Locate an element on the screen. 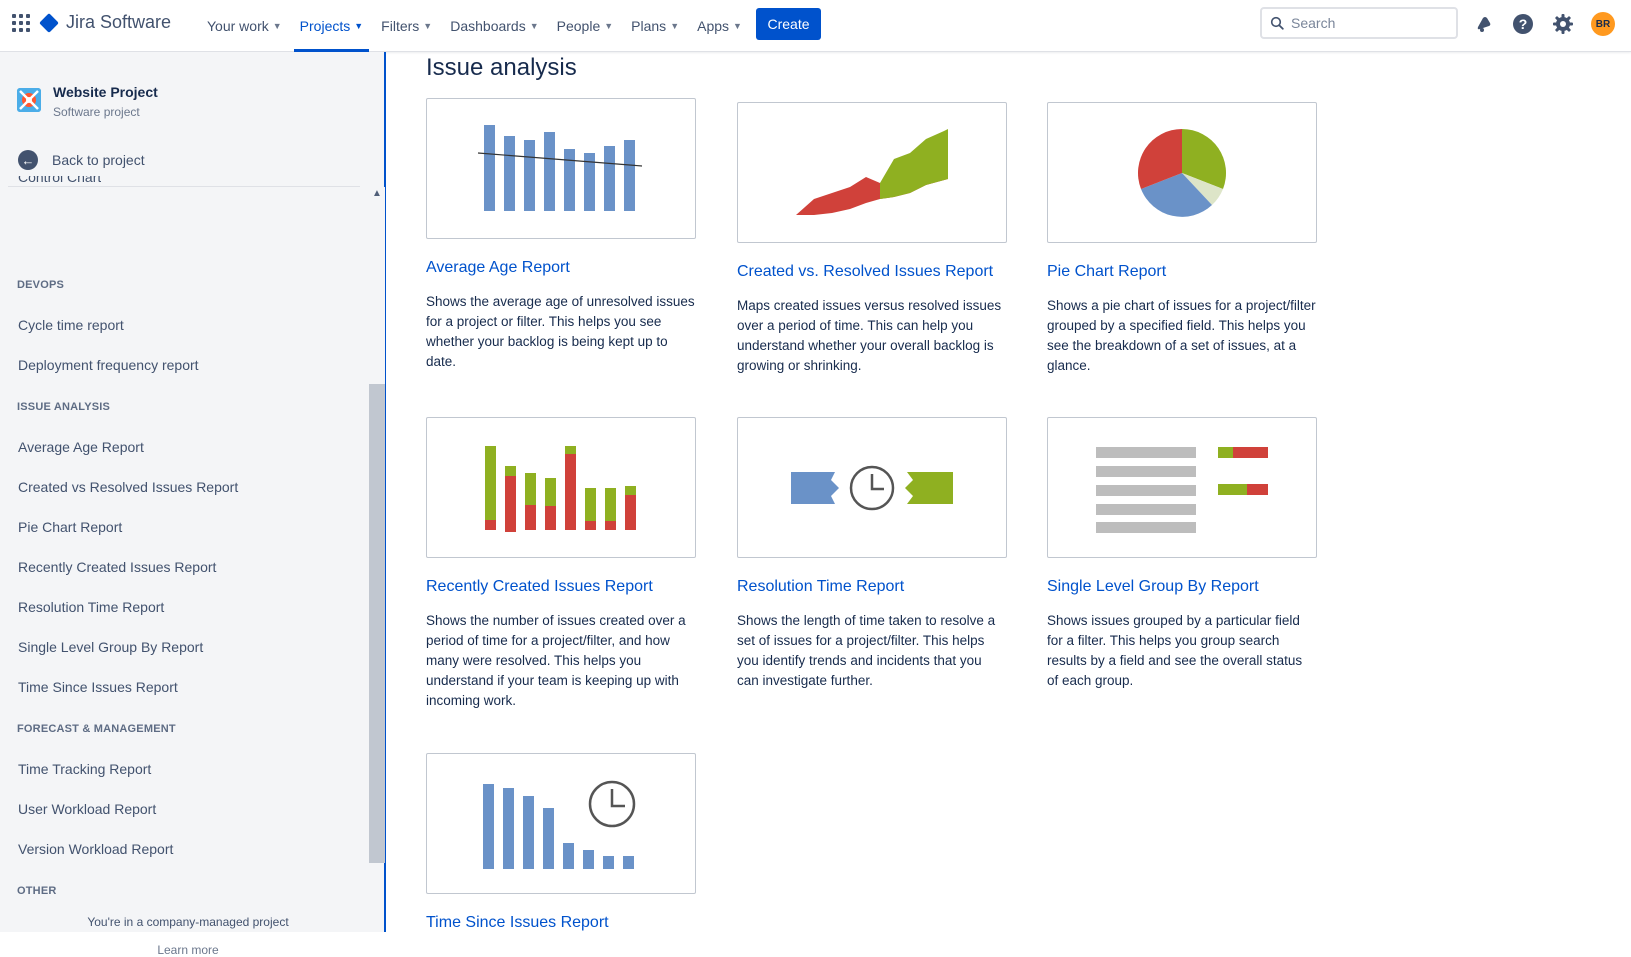 Image resolution: width=1631 pixels, height=957 pixels. single-level-group-thumbnail is located at coordinates (1182, 487).